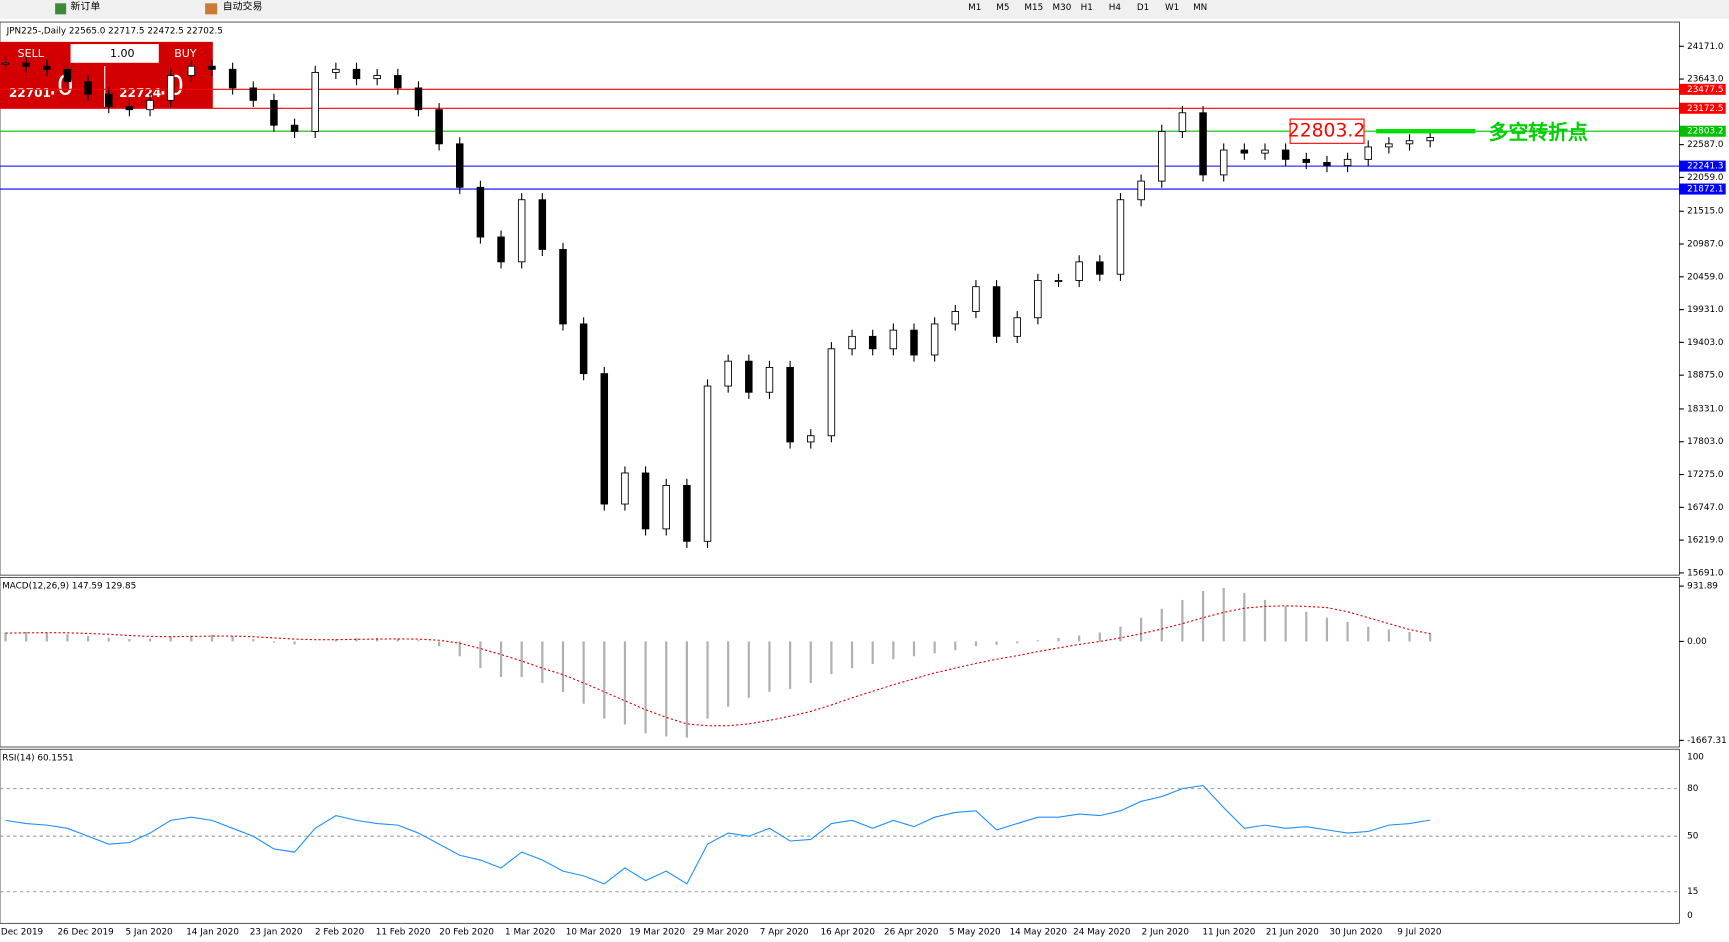  I want to click on timeframe: M30, so click(1062, 8).